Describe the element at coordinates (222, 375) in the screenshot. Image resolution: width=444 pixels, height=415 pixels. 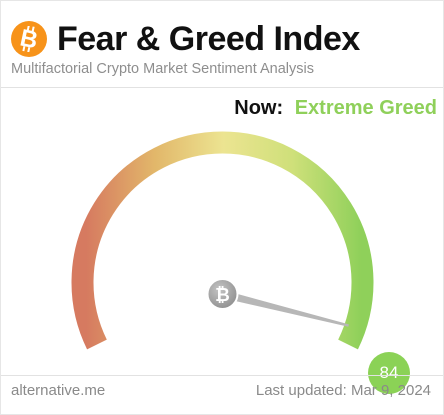
I see `footer-divider` at that location.